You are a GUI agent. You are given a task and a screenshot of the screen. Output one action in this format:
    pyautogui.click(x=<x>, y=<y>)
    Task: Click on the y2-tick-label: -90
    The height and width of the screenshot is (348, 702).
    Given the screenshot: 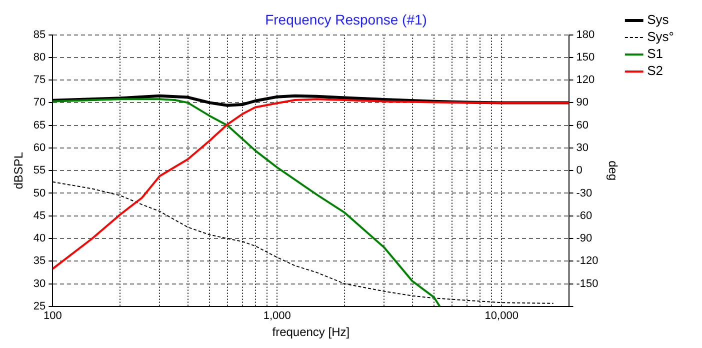 What is the action you would take?
    pyautogui.click(x=584, y=238)
    